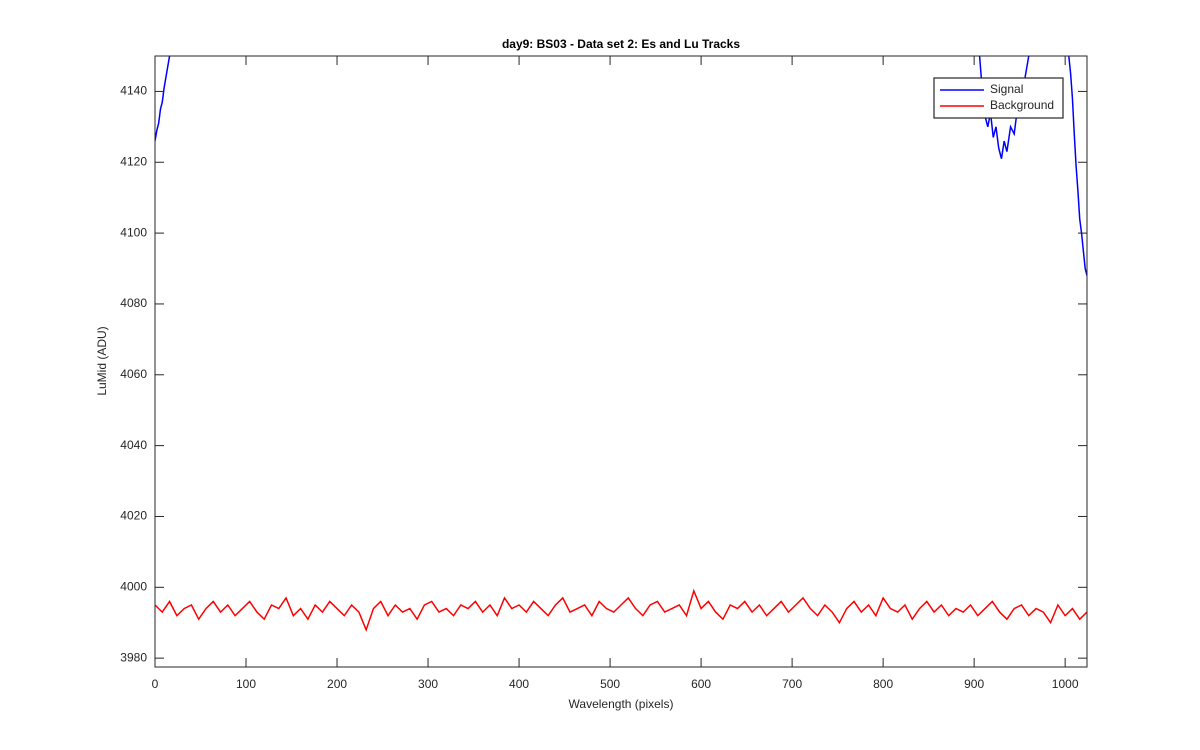  Describe the element at coordinates (133, 303) in the screenshot. I see `y-tick-label: 4080` at that location.